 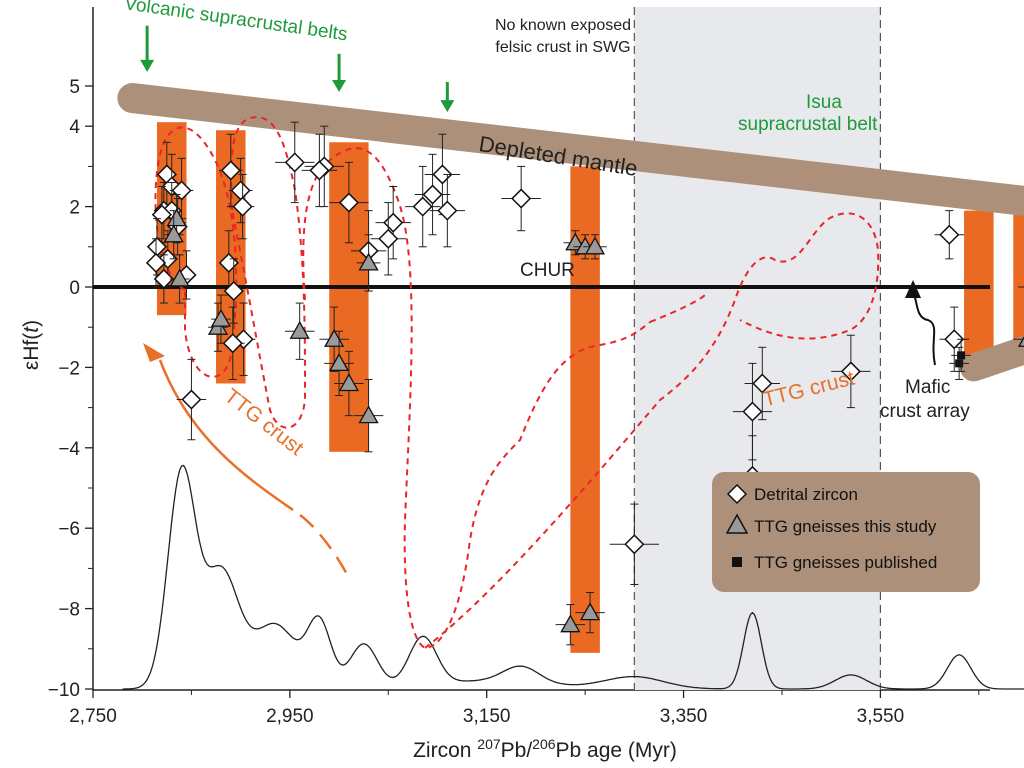 What do you see at coordinates (737, 523) in the screenshot?
I see `legend-triangle-marker` at bounding box center [737, 523].